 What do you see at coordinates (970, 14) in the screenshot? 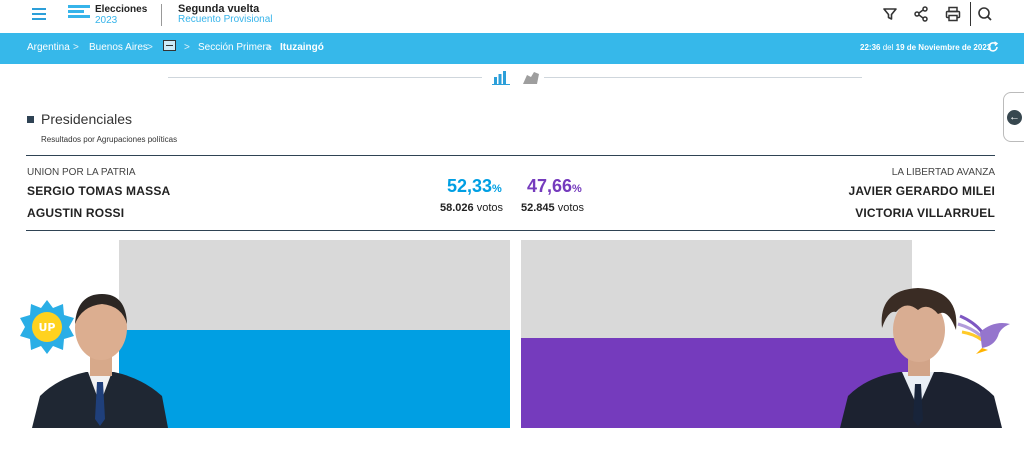
I see `header-divider-right` at bounding box center [970, 14].